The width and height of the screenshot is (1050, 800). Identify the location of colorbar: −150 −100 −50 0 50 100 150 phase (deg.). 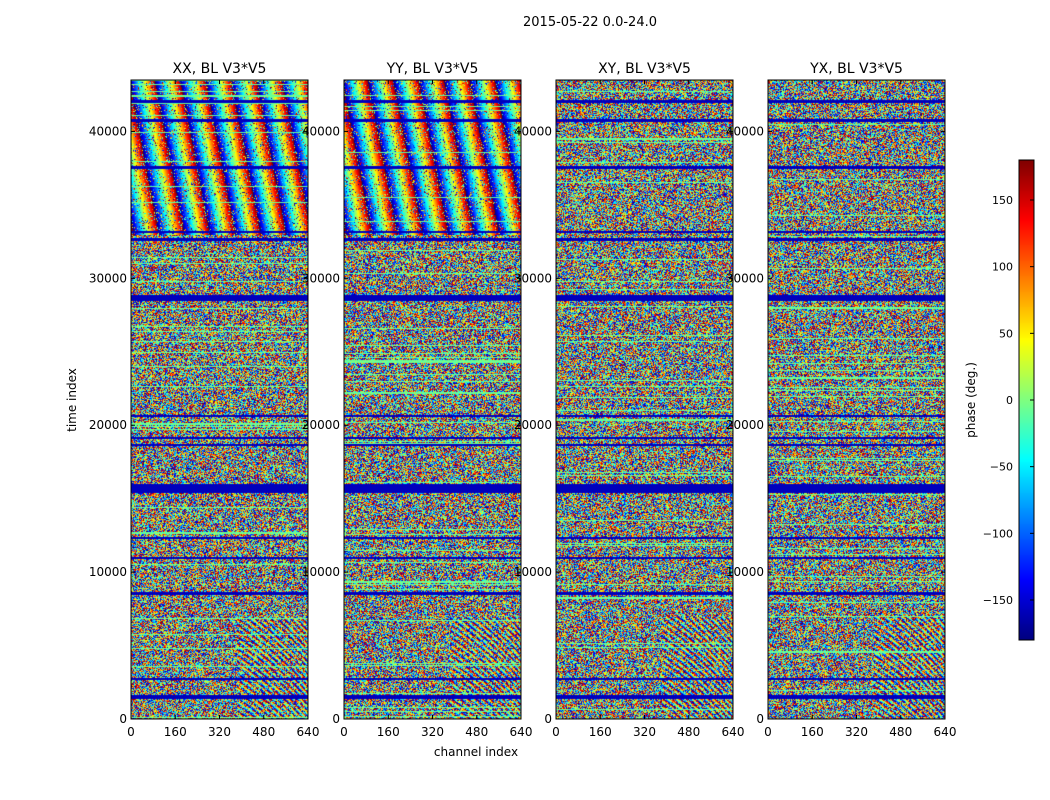
(999, 400).